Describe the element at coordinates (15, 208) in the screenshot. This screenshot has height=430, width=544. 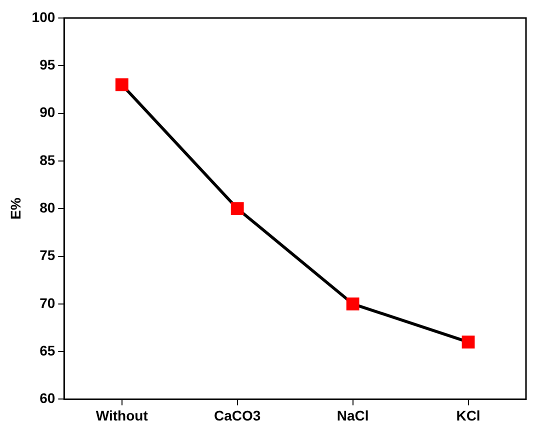
I see `y-axis-title: E%` at that location.